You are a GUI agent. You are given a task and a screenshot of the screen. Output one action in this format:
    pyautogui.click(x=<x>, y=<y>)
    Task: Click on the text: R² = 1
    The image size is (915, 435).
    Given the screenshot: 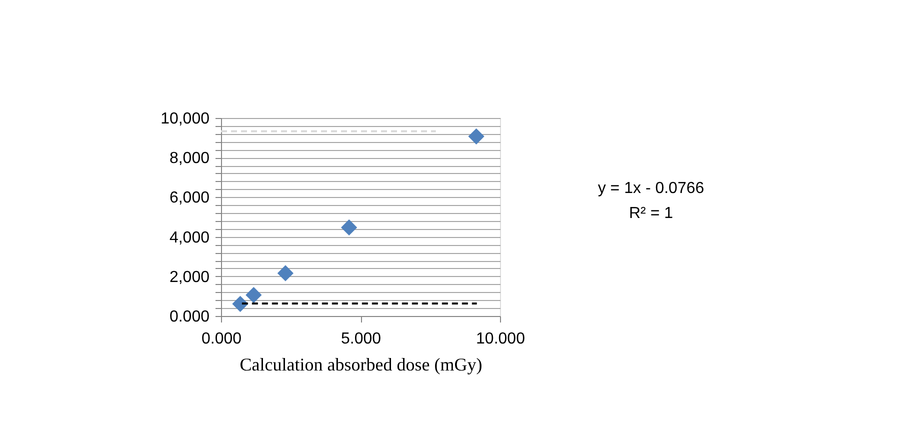 What is the action you would take?
    pyautogui.click(x=651, y=213)
    